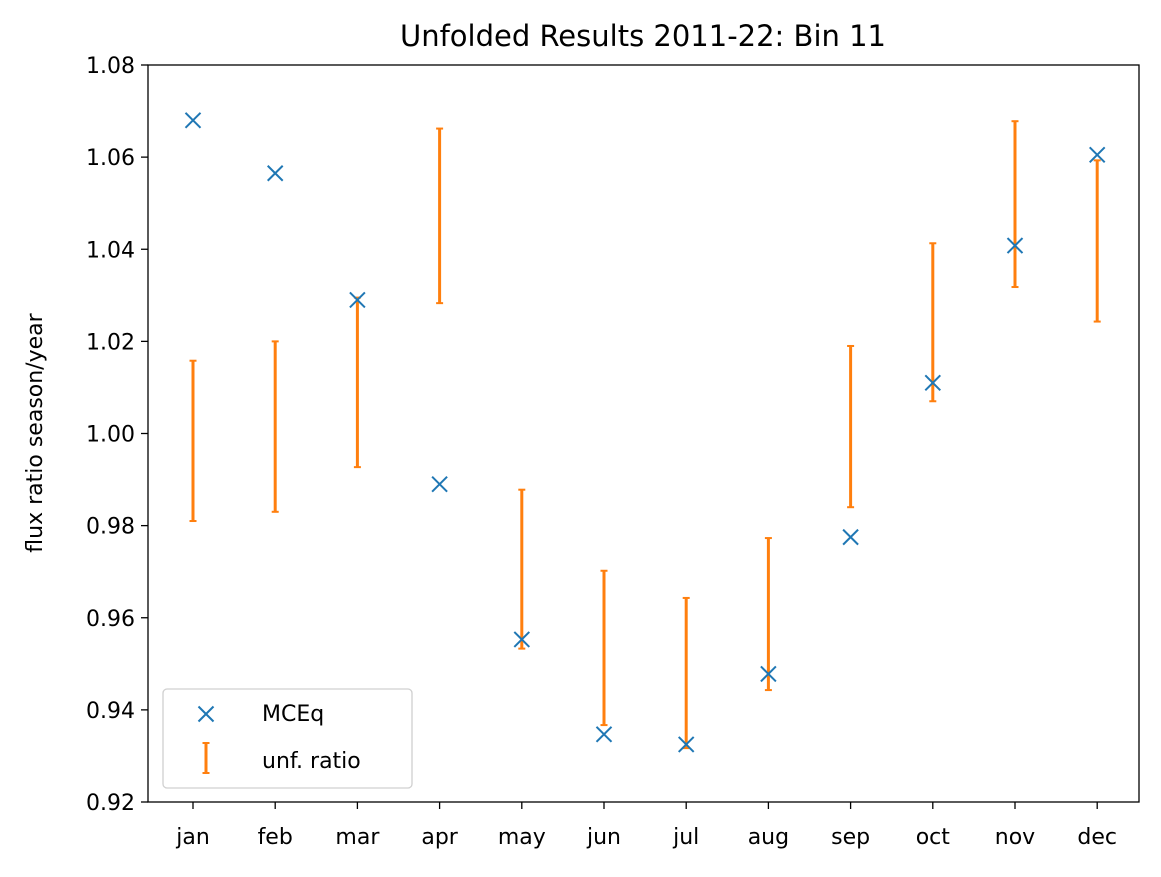 This screenshot has width=1161, height=877. I want to click on y-tick-label: 1.02, so click(110, 342).